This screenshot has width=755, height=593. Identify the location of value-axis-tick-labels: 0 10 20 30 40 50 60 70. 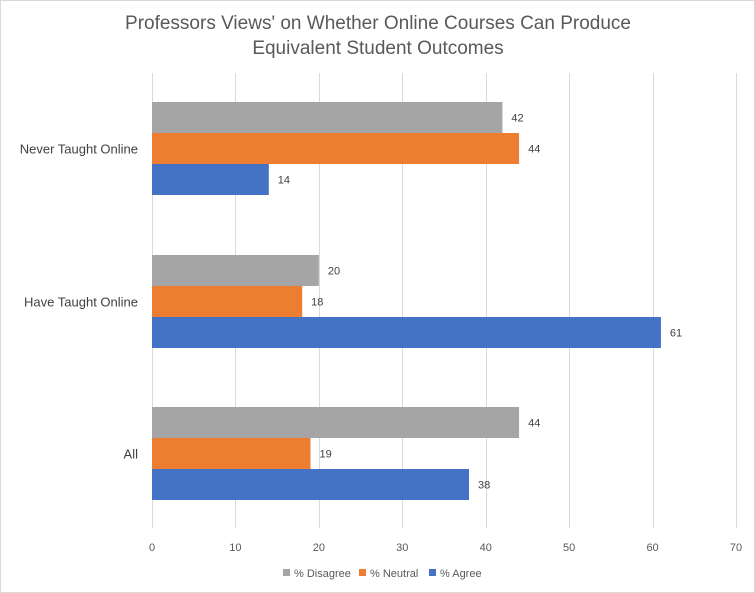
(445, 548).